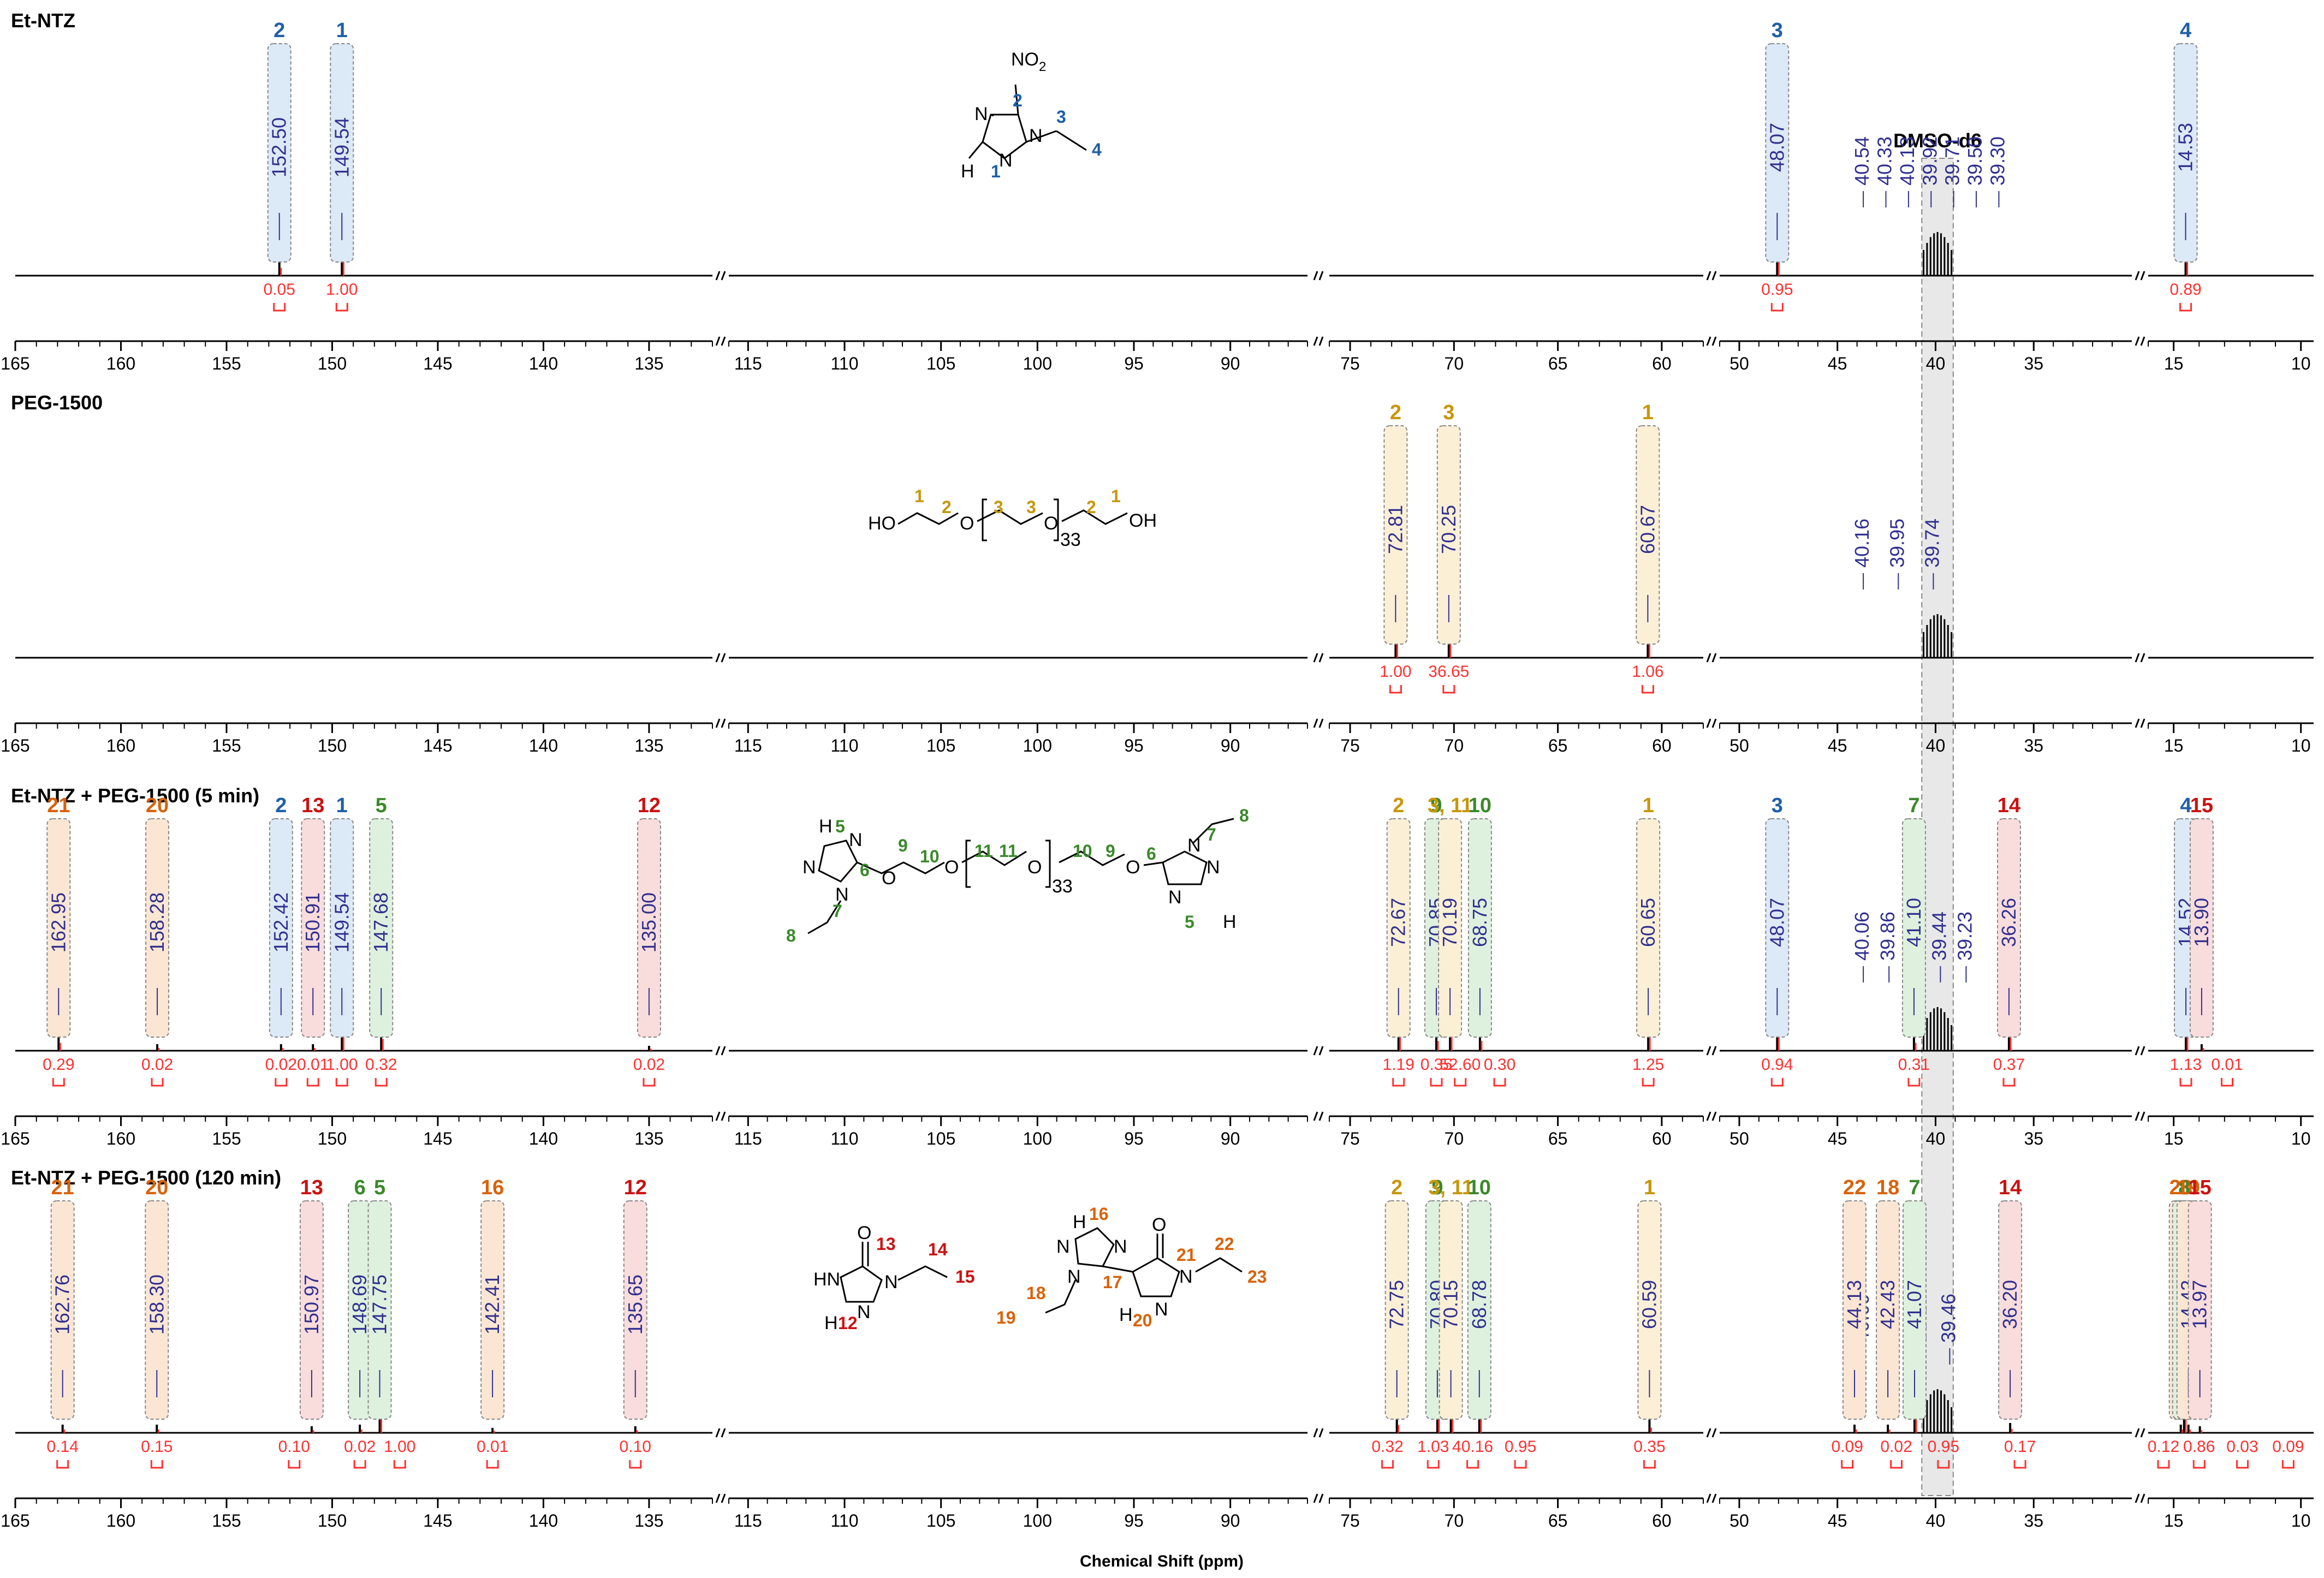 The height and width of the screenshot is (1578, 2324). Describe the element at coordinates (379, 1187) in the screenshot. I see `assignment-number: 5` at that location.